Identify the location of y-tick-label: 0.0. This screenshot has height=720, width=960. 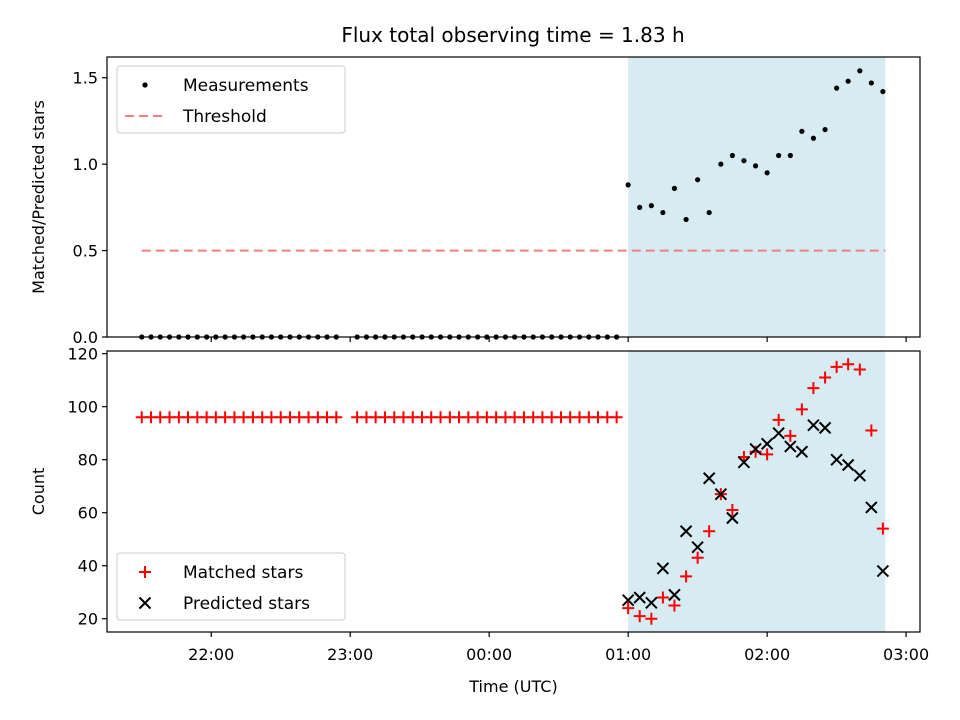
(85, 337).